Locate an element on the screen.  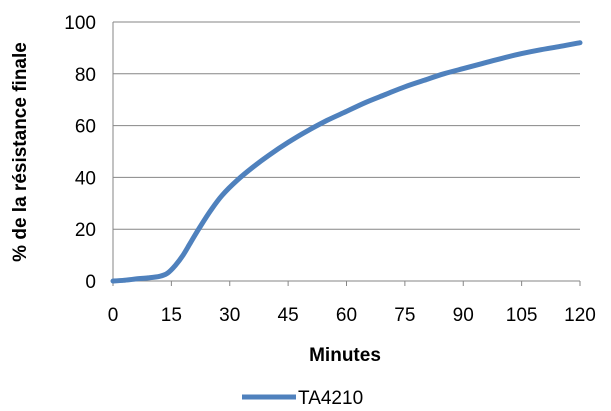
y-tick-labels: 0 20 40 60 80 100 is located at coordinates (80, 153).